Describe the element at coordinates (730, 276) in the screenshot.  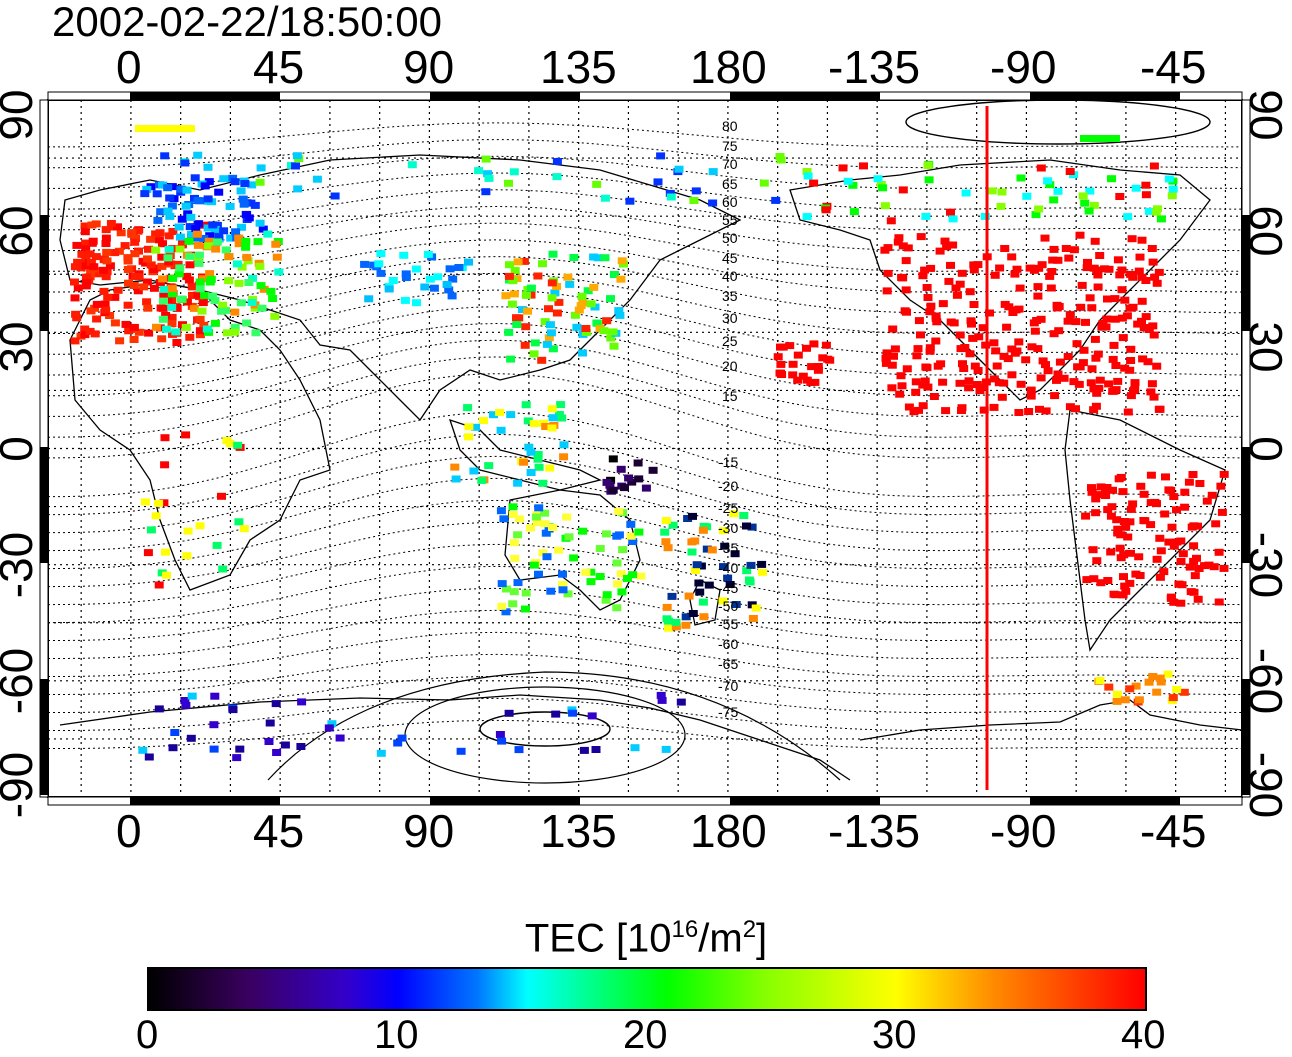
I see `contour-label: 40` at that location.